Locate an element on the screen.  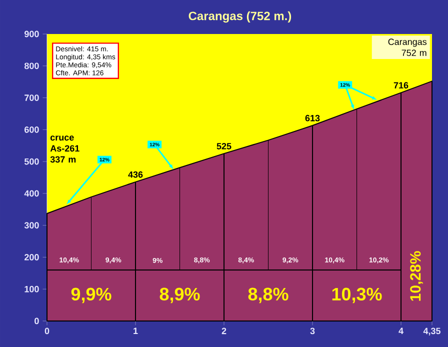
y-tick-label: 600 is located at coordinates (31, 129).